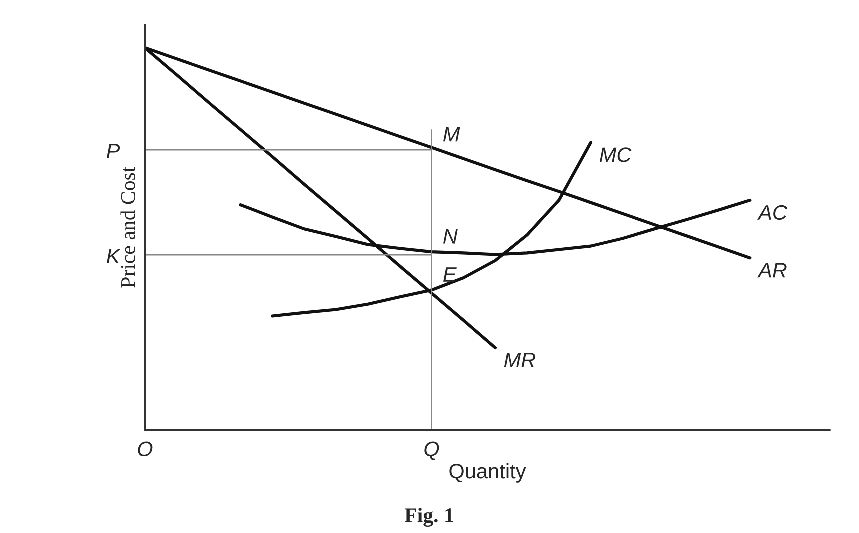 This screenshot has width=859, height=533. What do you see at coordinates (113, 256) in the screenshot?
I see `annotation: K` at bounding box center [113, 256].